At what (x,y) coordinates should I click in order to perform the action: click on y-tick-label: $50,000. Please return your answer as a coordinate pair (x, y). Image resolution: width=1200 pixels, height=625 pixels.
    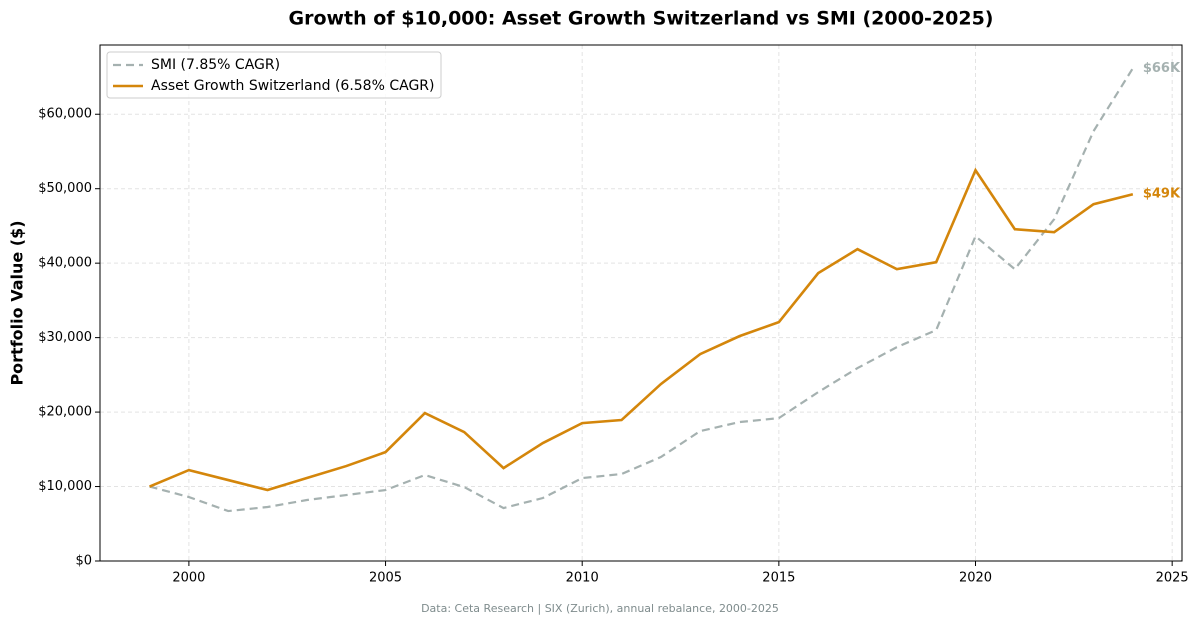
    Looking at the image, I should click on (65, 188).